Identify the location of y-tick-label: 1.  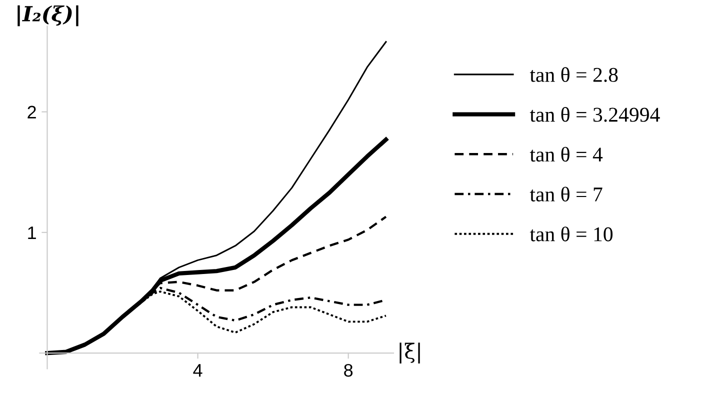
(32, 232).